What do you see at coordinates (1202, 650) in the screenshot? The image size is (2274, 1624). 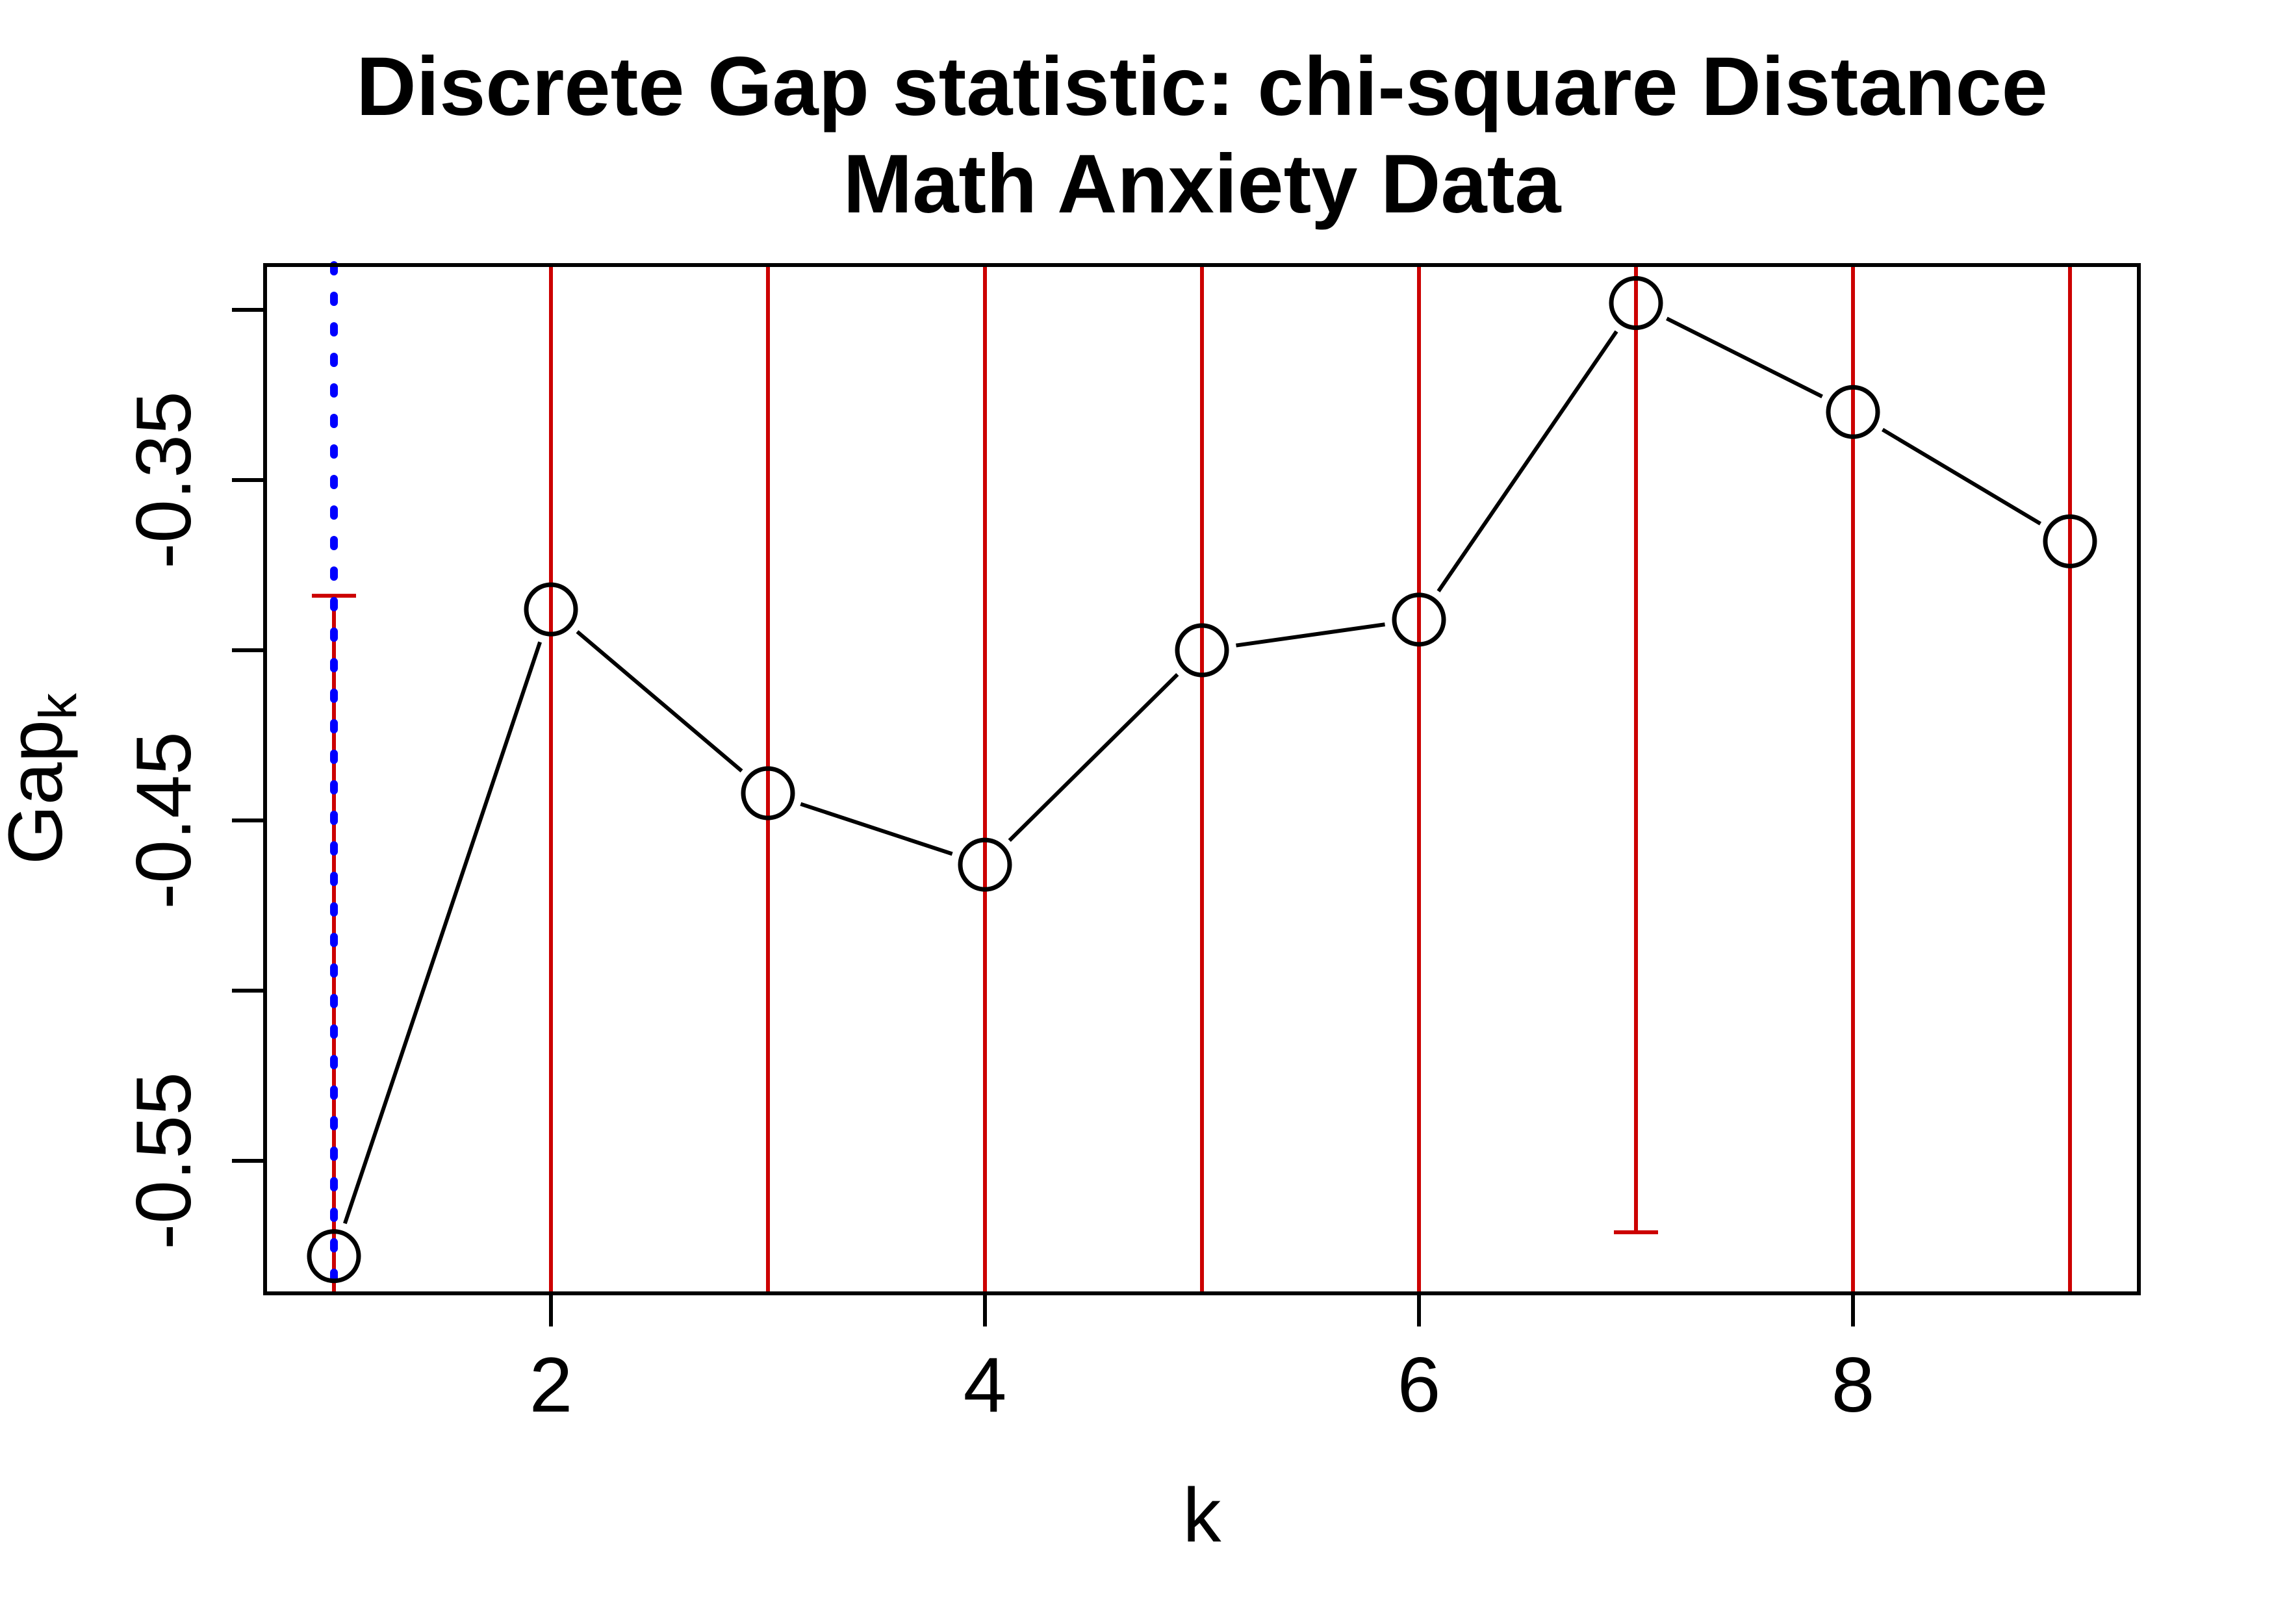 I see `data-point-k5` at bounding box center [1202, 650].